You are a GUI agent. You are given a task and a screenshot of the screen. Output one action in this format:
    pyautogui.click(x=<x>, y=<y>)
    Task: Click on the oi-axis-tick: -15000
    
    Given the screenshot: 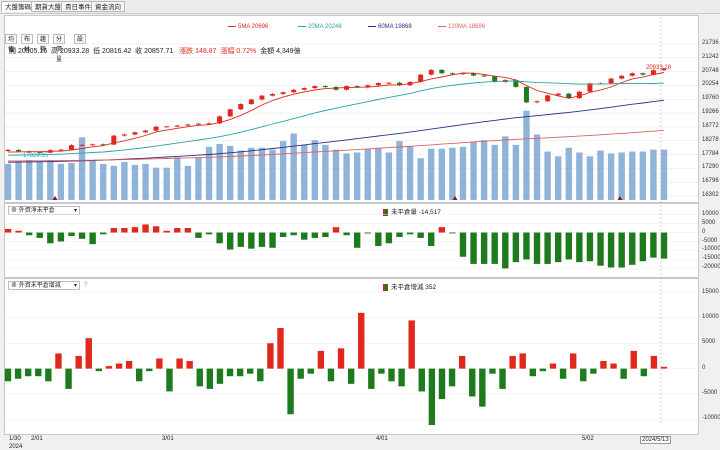 What is the action you would take?
    pyautogui.click(x=711, y=258)
    